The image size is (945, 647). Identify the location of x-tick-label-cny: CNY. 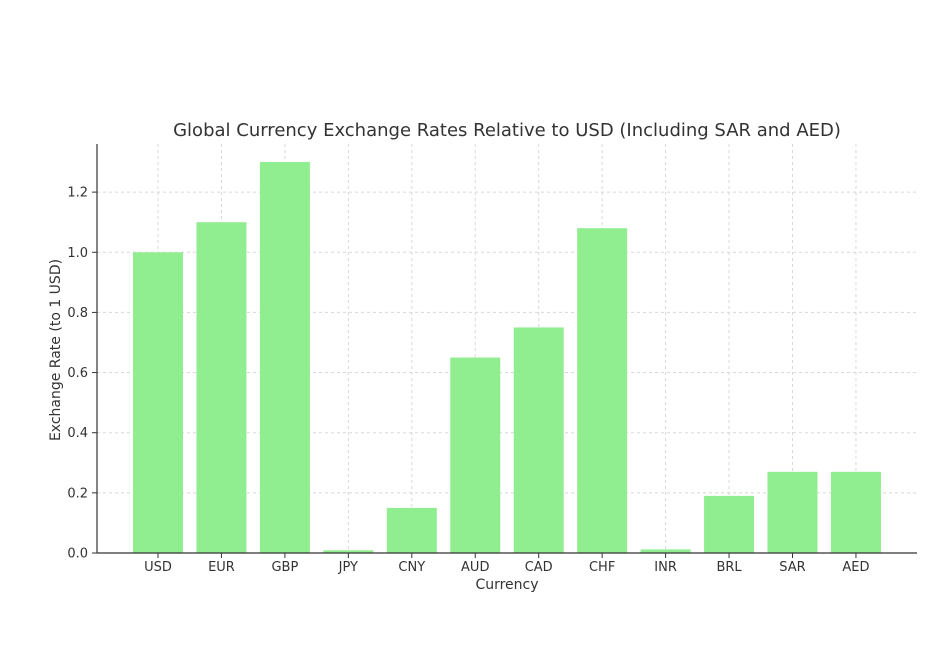
(411, 567).